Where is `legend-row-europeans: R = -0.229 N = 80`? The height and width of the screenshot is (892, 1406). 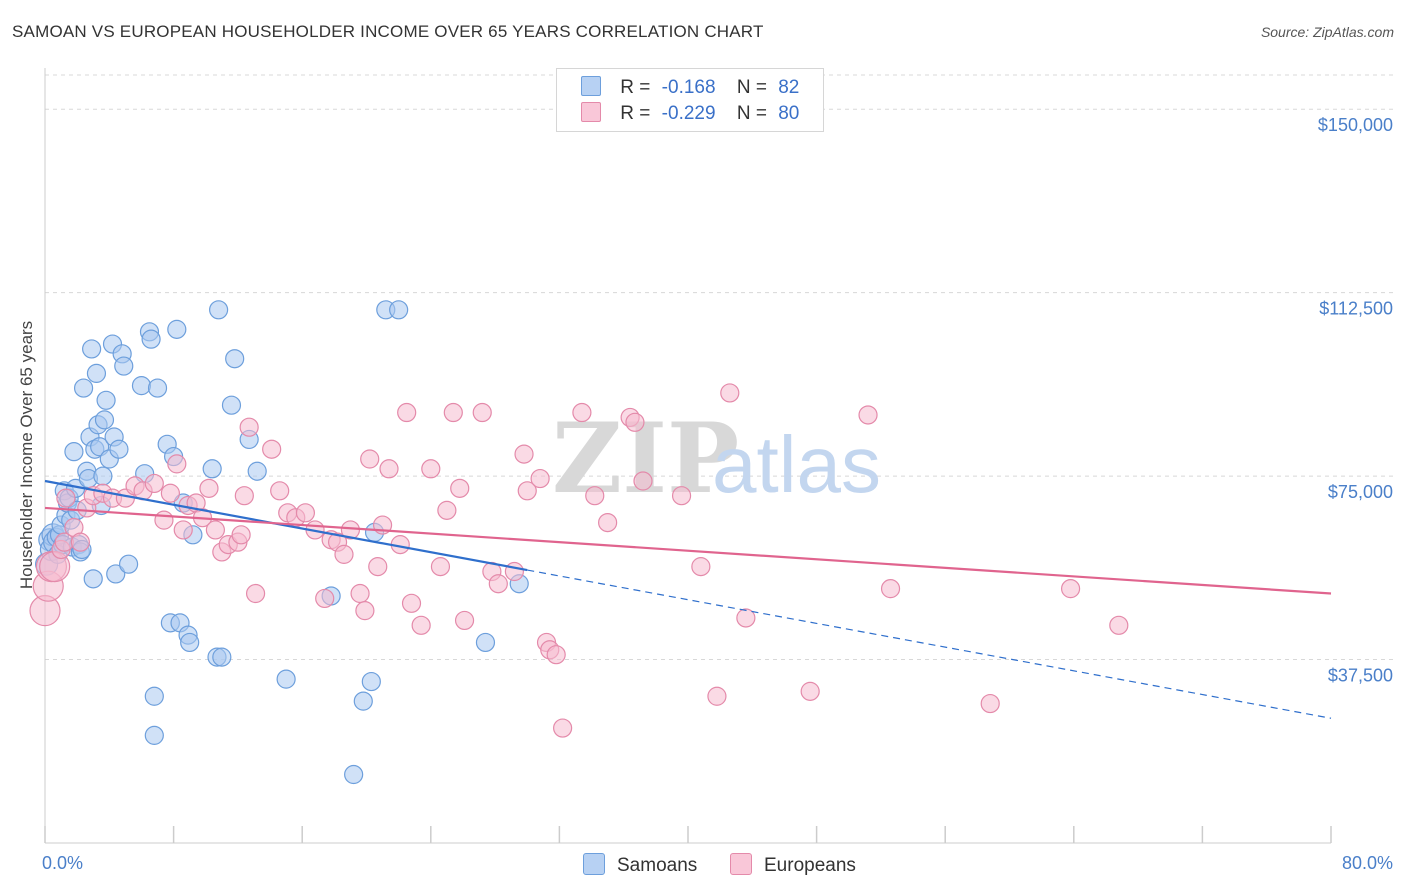 legend-row-europeans: R = -0.229 N = 80 is located at coordinates (690, 113).